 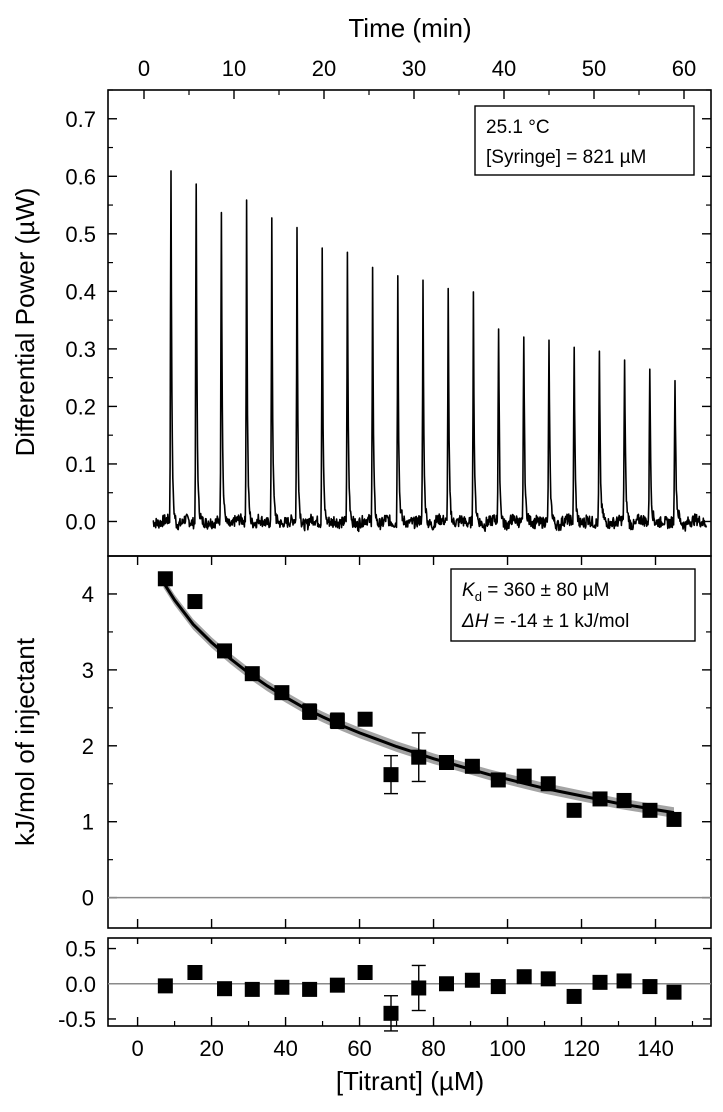 I want to click on top-y-axis-title: Differential Power (µW), so click(x=25, y=322).